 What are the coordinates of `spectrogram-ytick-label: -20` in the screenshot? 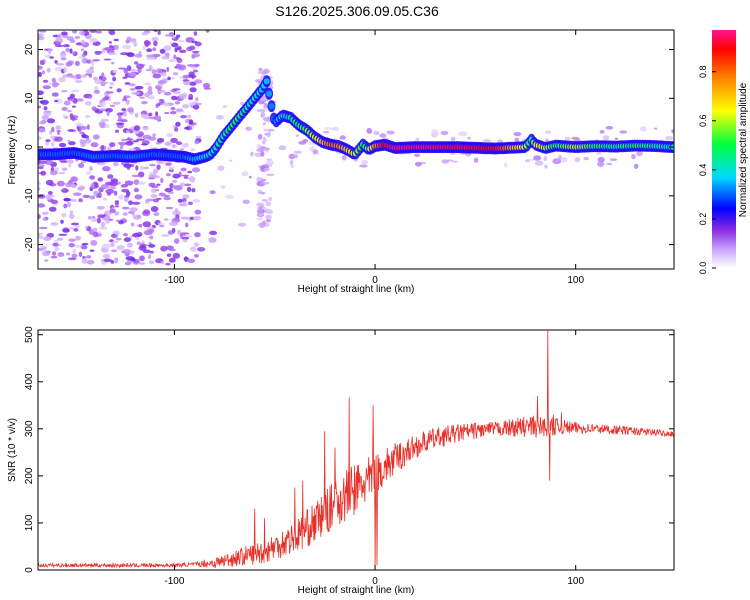 It's located at (29, 244).